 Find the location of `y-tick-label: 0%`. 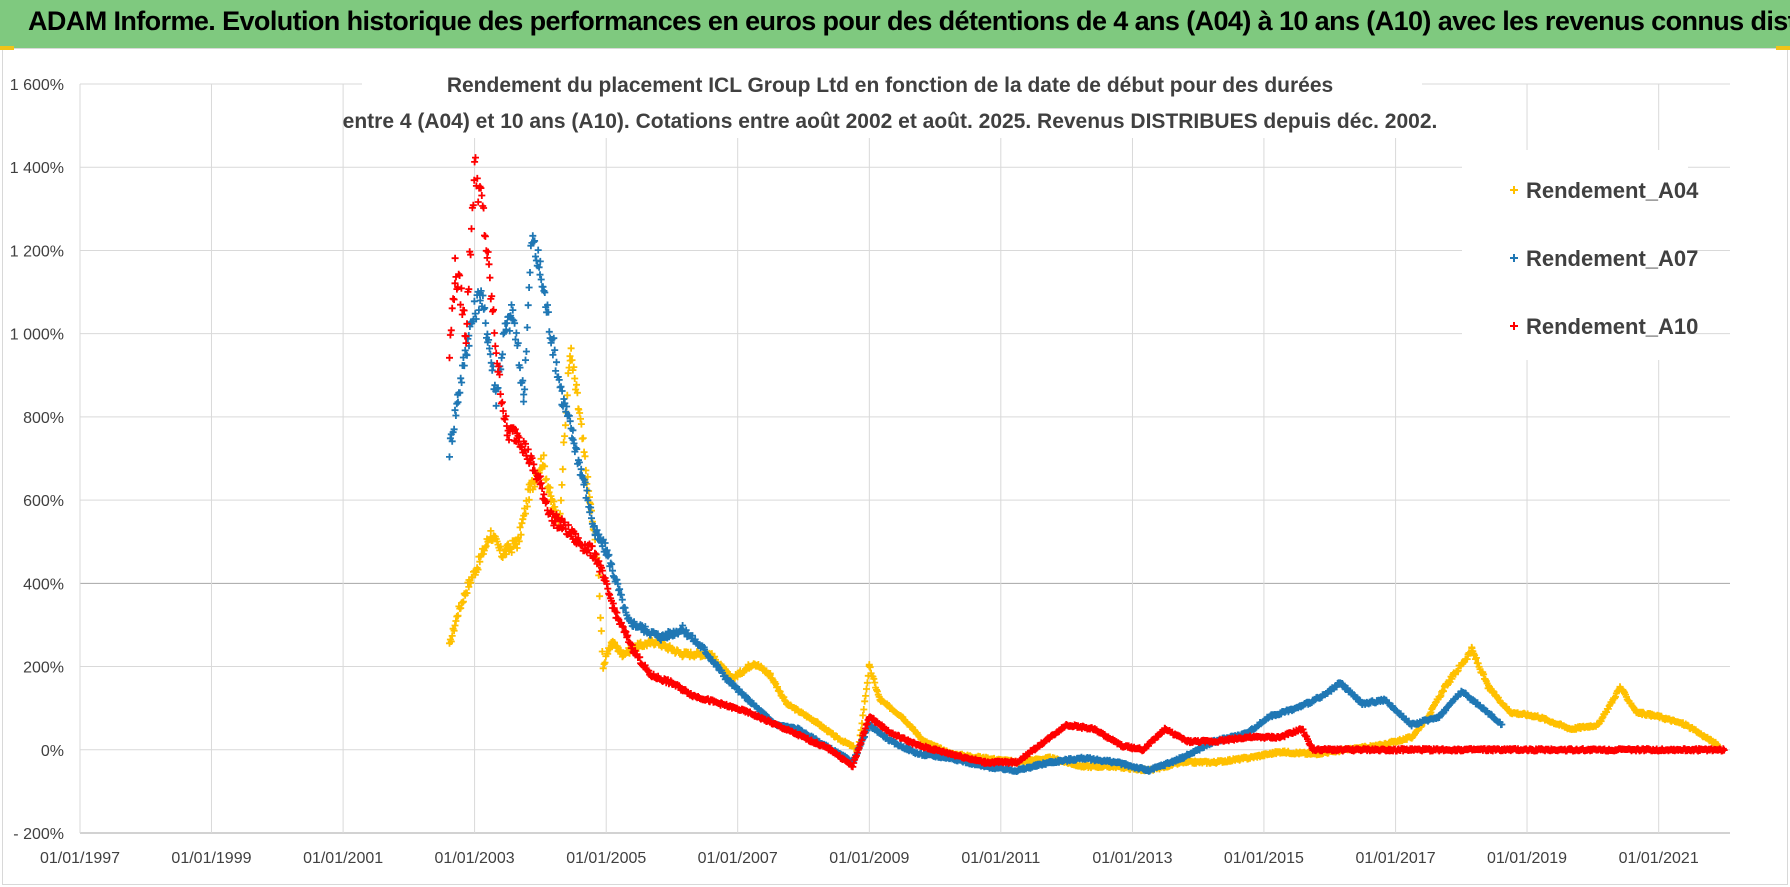

y-tick-label: 0% is located at coordinates (52, 751).